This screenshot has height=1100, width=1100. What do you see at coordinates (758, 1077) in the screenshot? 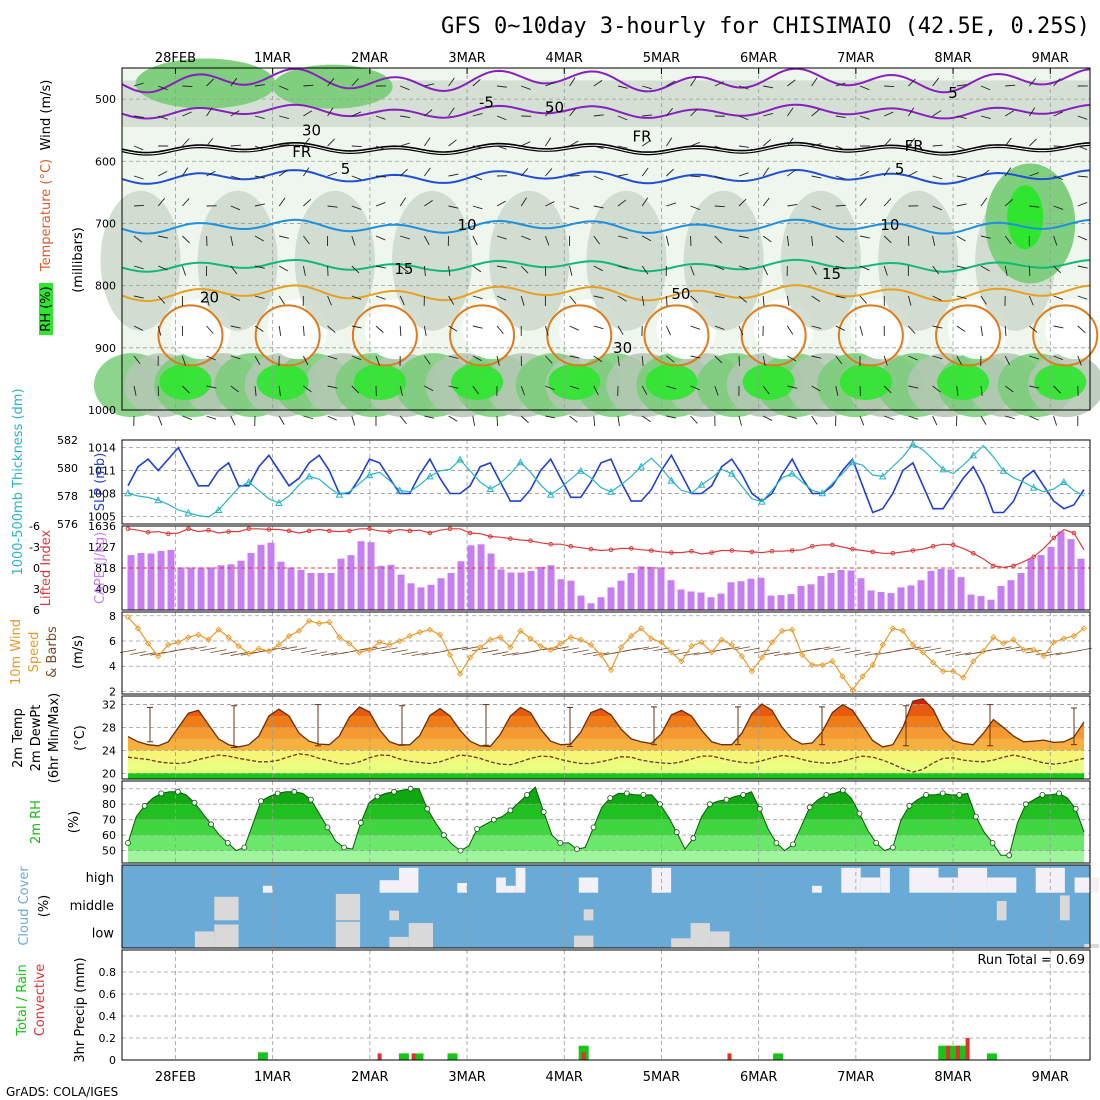
I see `bottom-date-label: 6MAR` at bounding box center [758, 1077].